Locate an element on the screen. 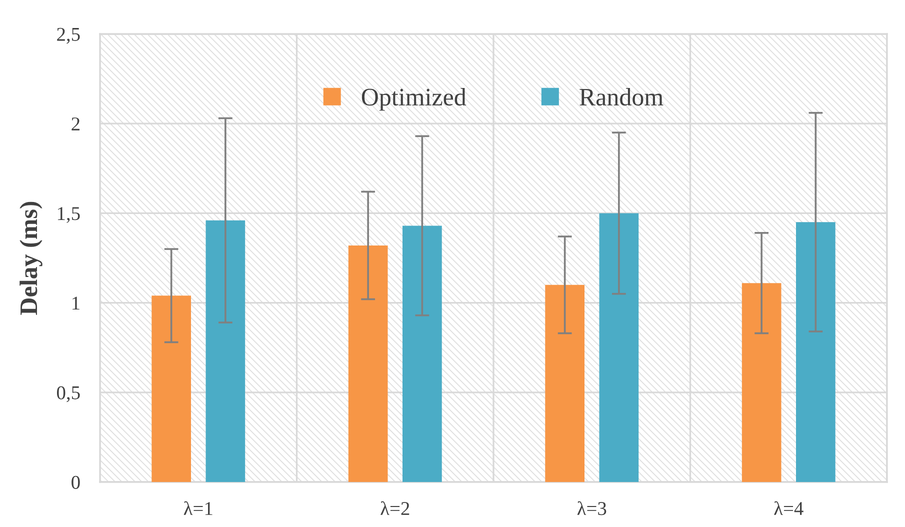 This screenshot has width=905, height=527. y-tick-label: 2 is located at coordinates (76, 123).